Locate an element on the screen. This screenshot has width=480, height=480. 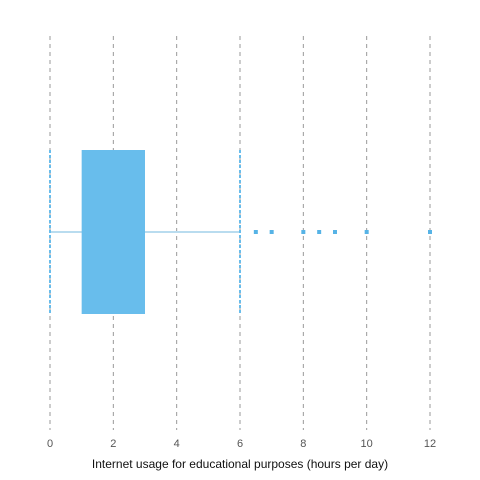
x-tick-label: 12 is located at coordinates (430, 444).